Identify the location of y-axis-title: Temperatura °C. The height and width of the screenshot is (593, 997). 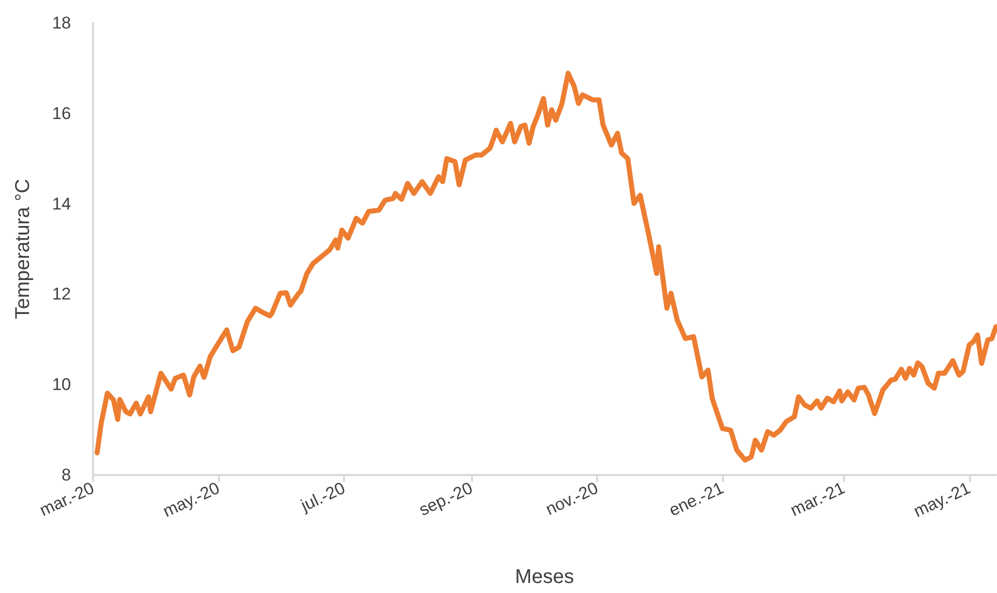
(23, 249).